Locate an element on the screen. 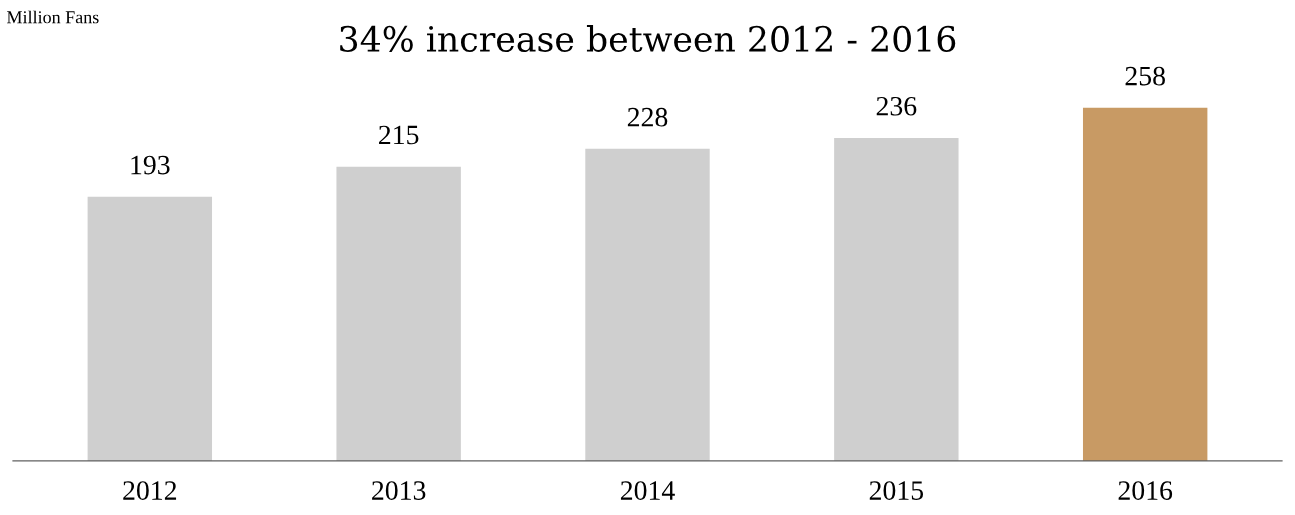 Image resolution: width=1295 pixels, height=515 pixels. data-label: 236 is located at coordinates (896, 106).